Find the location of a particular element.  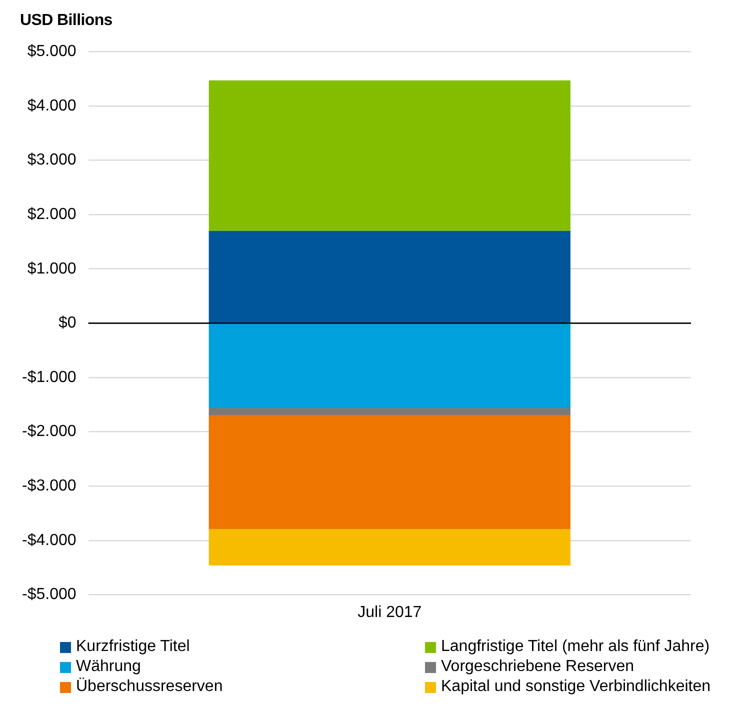

y-tick-label: $0 is located at coordinates (67, 323).